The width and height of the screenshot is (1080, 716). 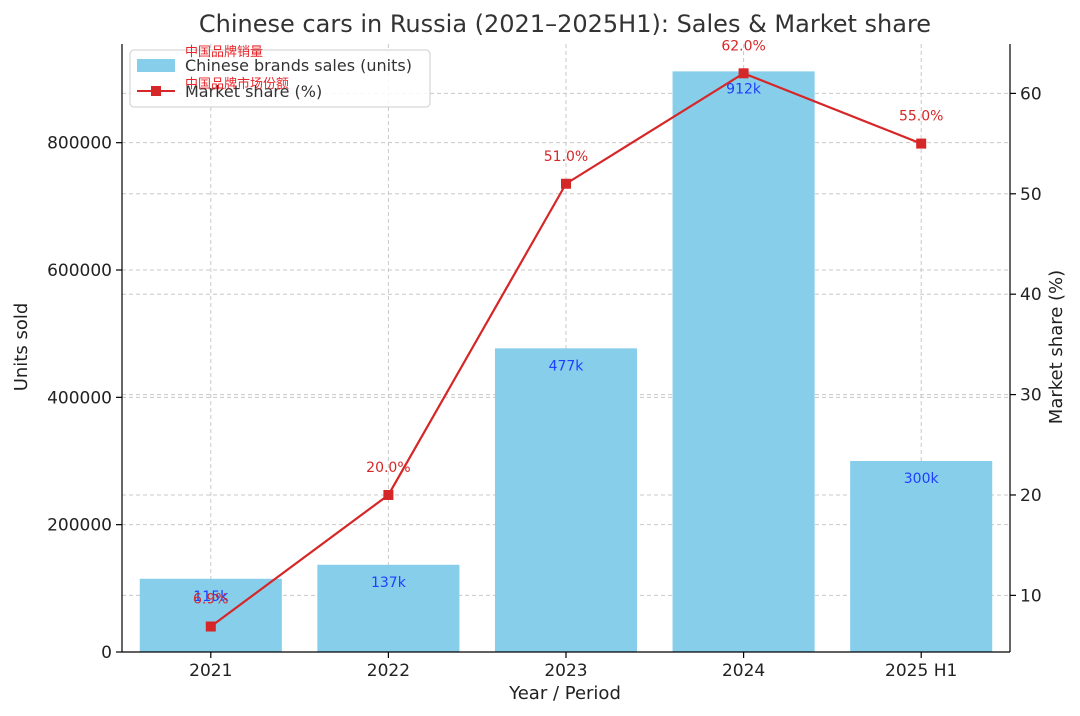 I want to click on legend-bar-swatch, so click(x=156, y=65).